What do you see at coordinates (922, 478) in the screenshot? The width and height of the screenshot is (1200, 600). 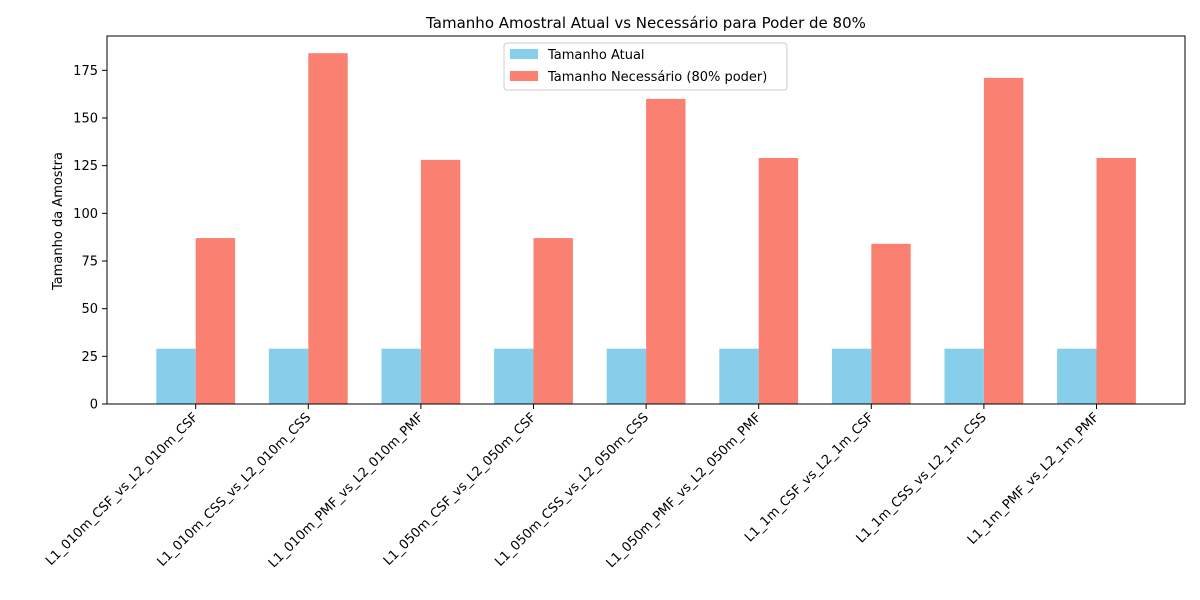 I see `x-tick-label-7: L1_1m_CSS_vs_L2_1m_CSS` at bounding box center [922, 478].